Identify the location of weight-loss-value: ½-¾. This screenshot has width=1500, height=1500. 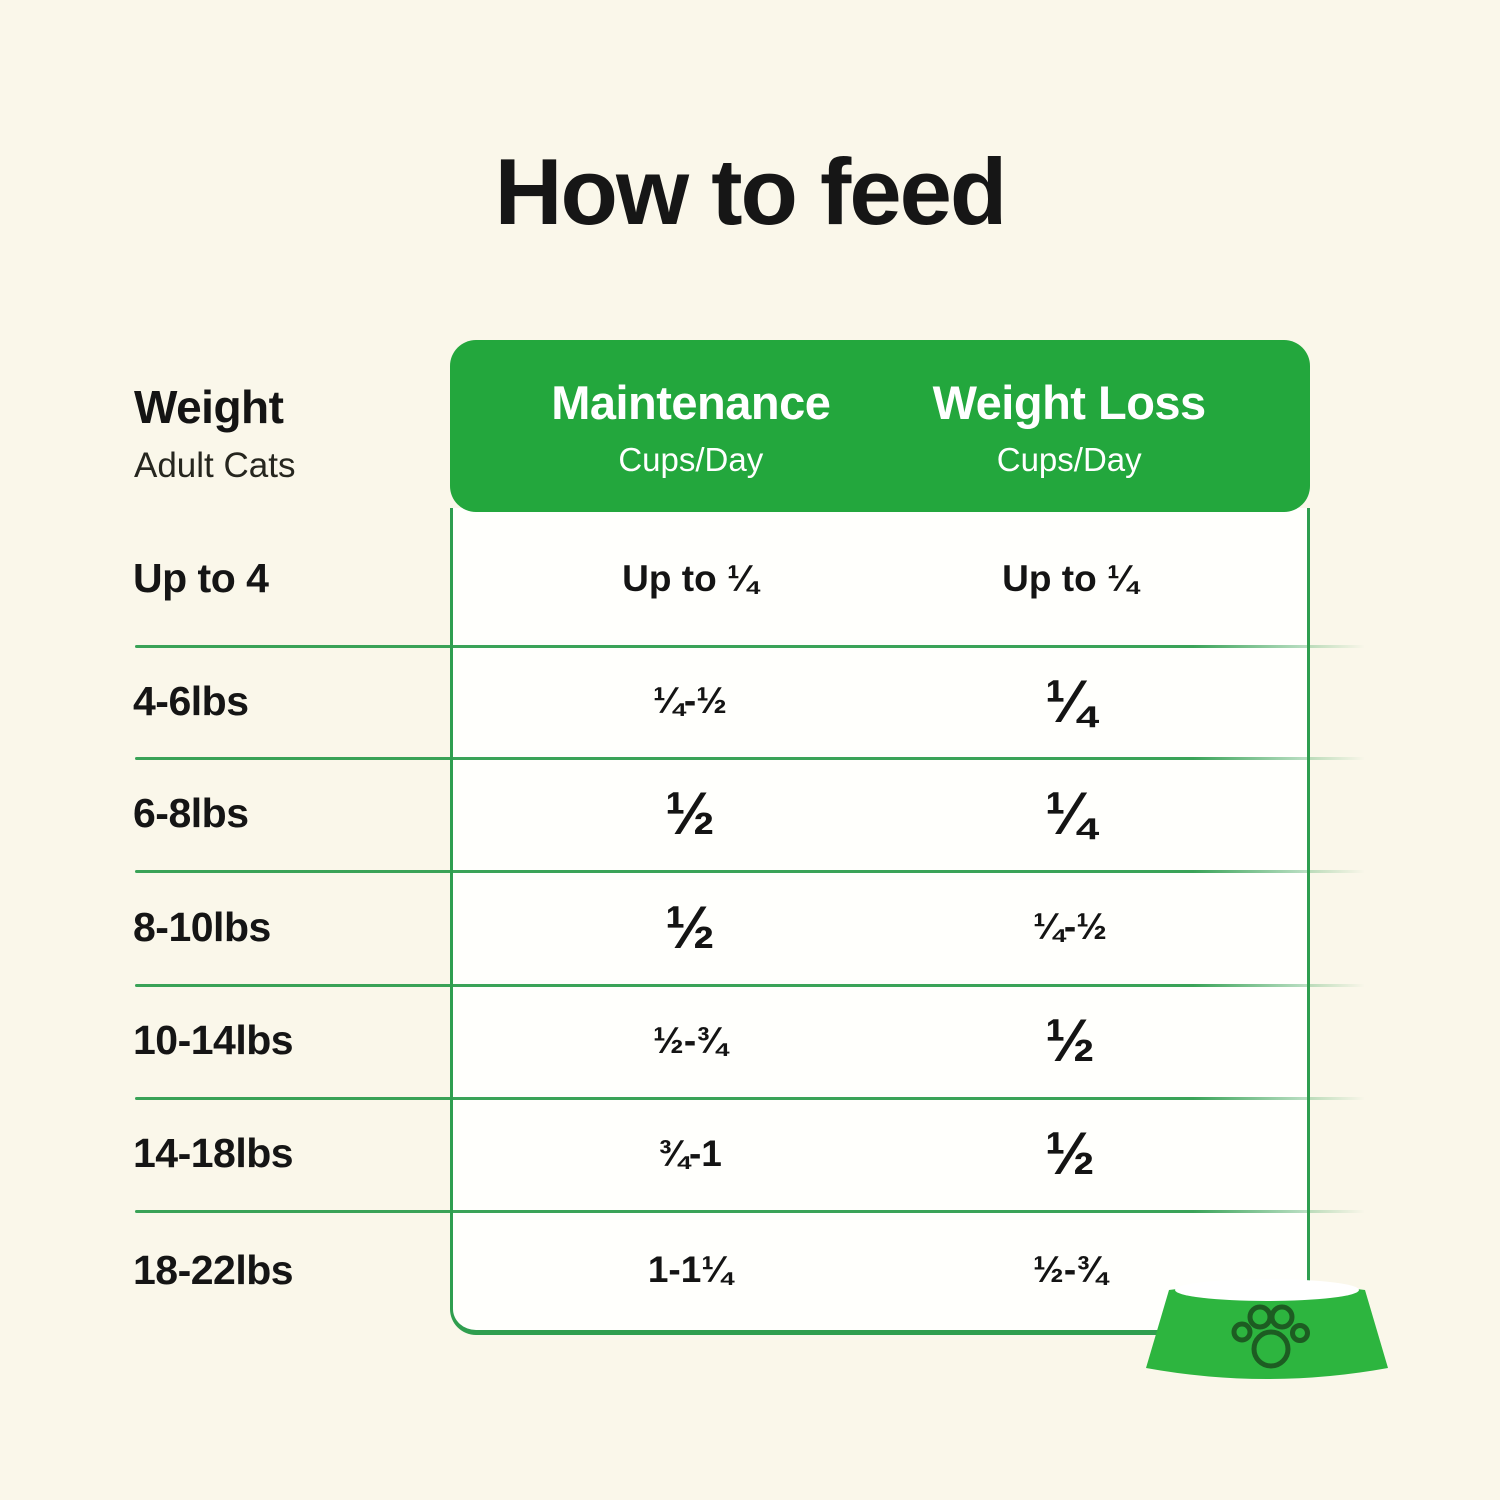
(1070, 1269).